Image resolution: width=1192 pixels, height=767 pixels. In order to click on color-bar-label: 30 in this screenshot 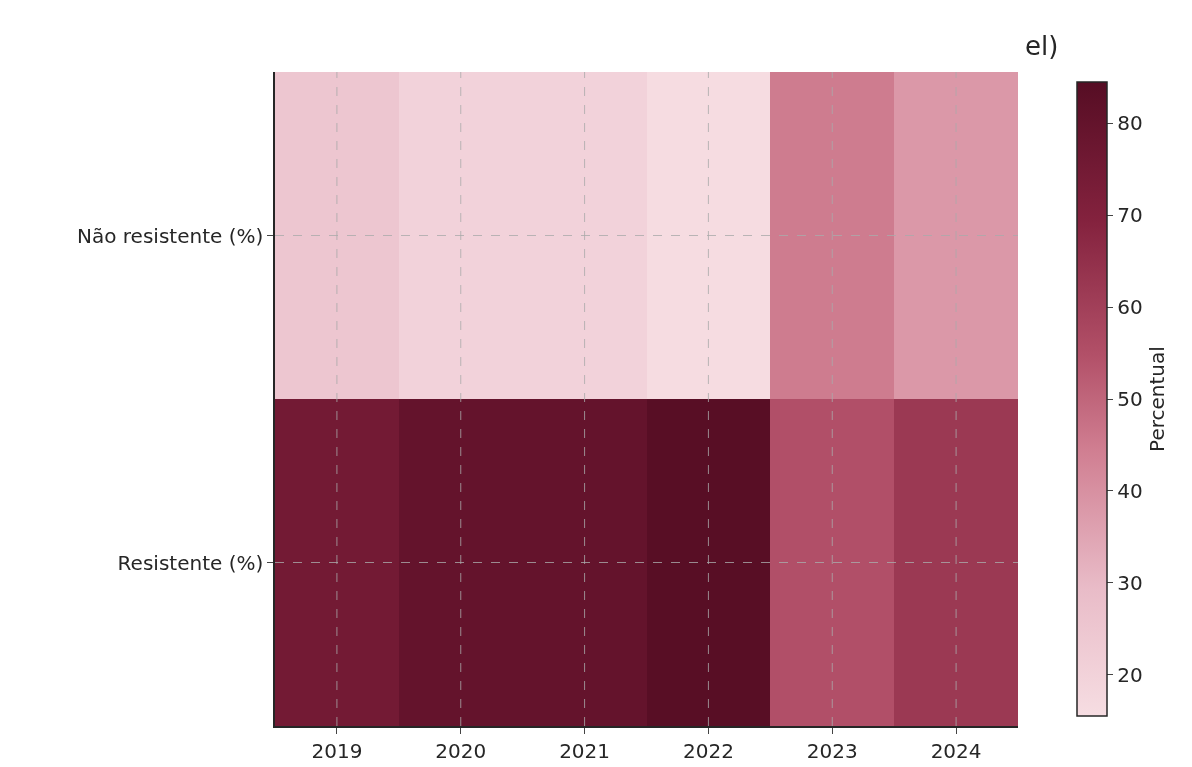, I will do `click(1130, 582)`.